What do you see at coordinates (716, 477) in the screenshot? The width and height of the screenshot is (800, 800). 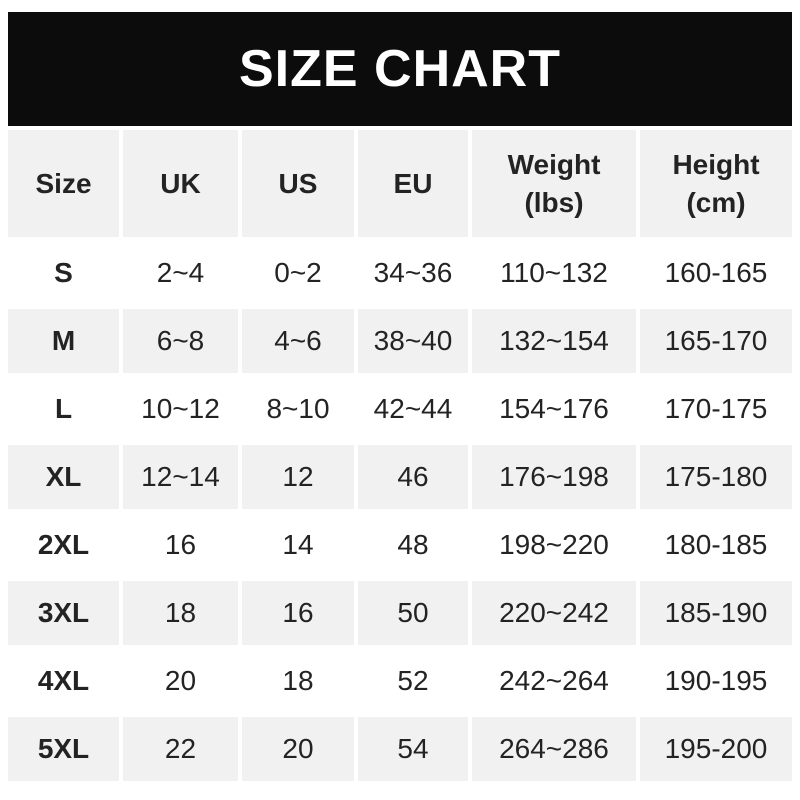 I see `cell-height: 175-180` at bounding box center [716, 477].